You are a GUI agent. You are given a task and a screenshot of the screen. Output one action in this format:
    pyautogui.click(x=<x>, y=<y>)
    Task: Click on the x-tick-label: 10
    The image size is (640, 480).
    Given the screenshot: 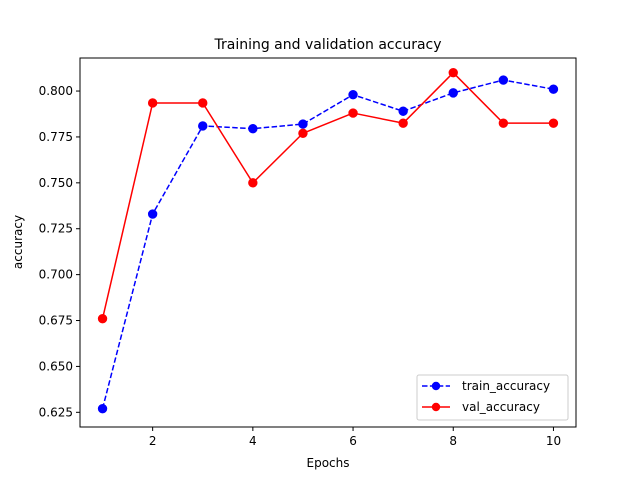 What is the action you would take?
    pyautogui.click(x=553, y=441)
    